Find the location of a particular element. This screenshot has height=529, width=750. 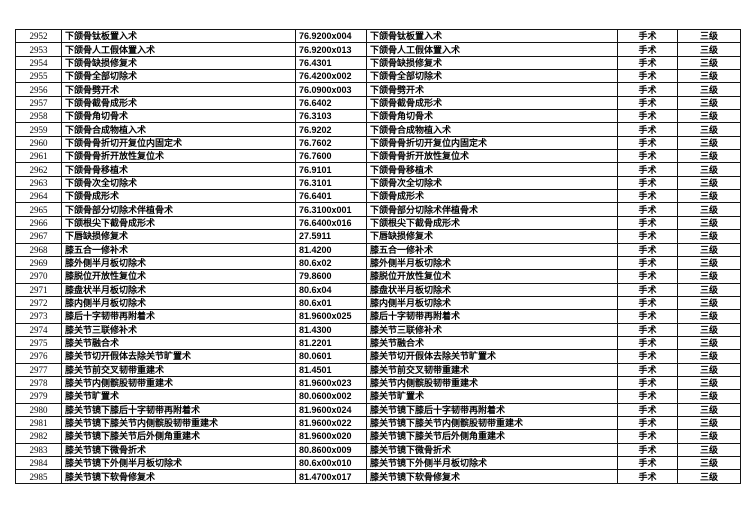

procedure-name-cell: 膝内侧半月板切除术 is located at coordinates (178, 303).